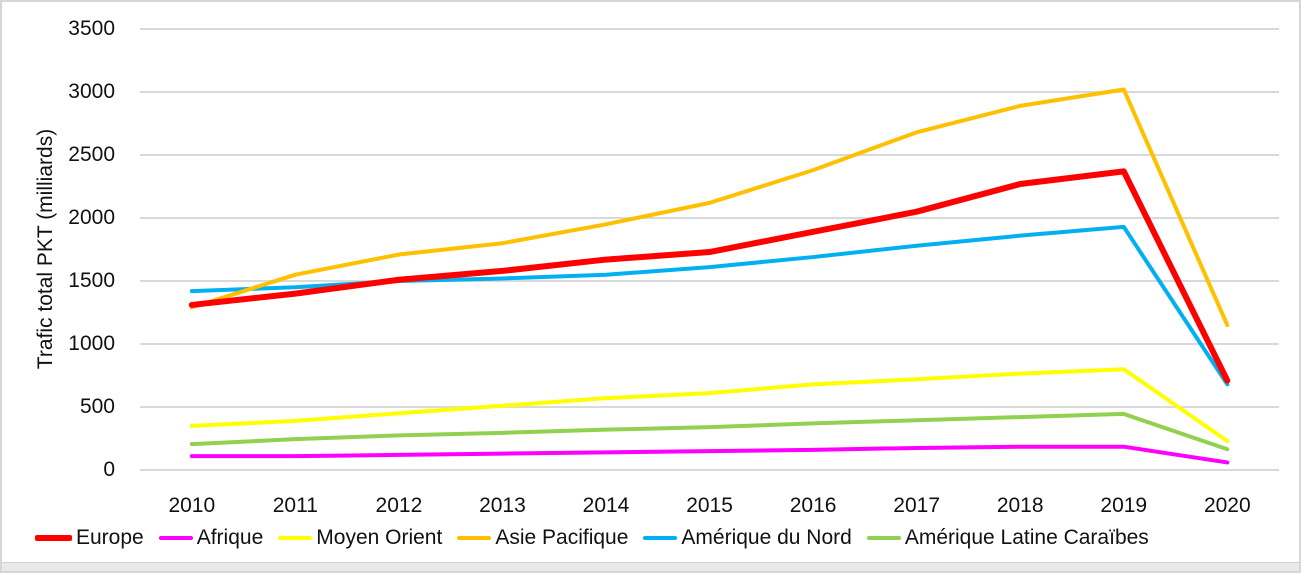 This screenshot has height=573, width=1301. What do you see at coordinates (502, 505) in the screenshot?
I see `x-tick-label: 2013` at bounding box center [502, 505].